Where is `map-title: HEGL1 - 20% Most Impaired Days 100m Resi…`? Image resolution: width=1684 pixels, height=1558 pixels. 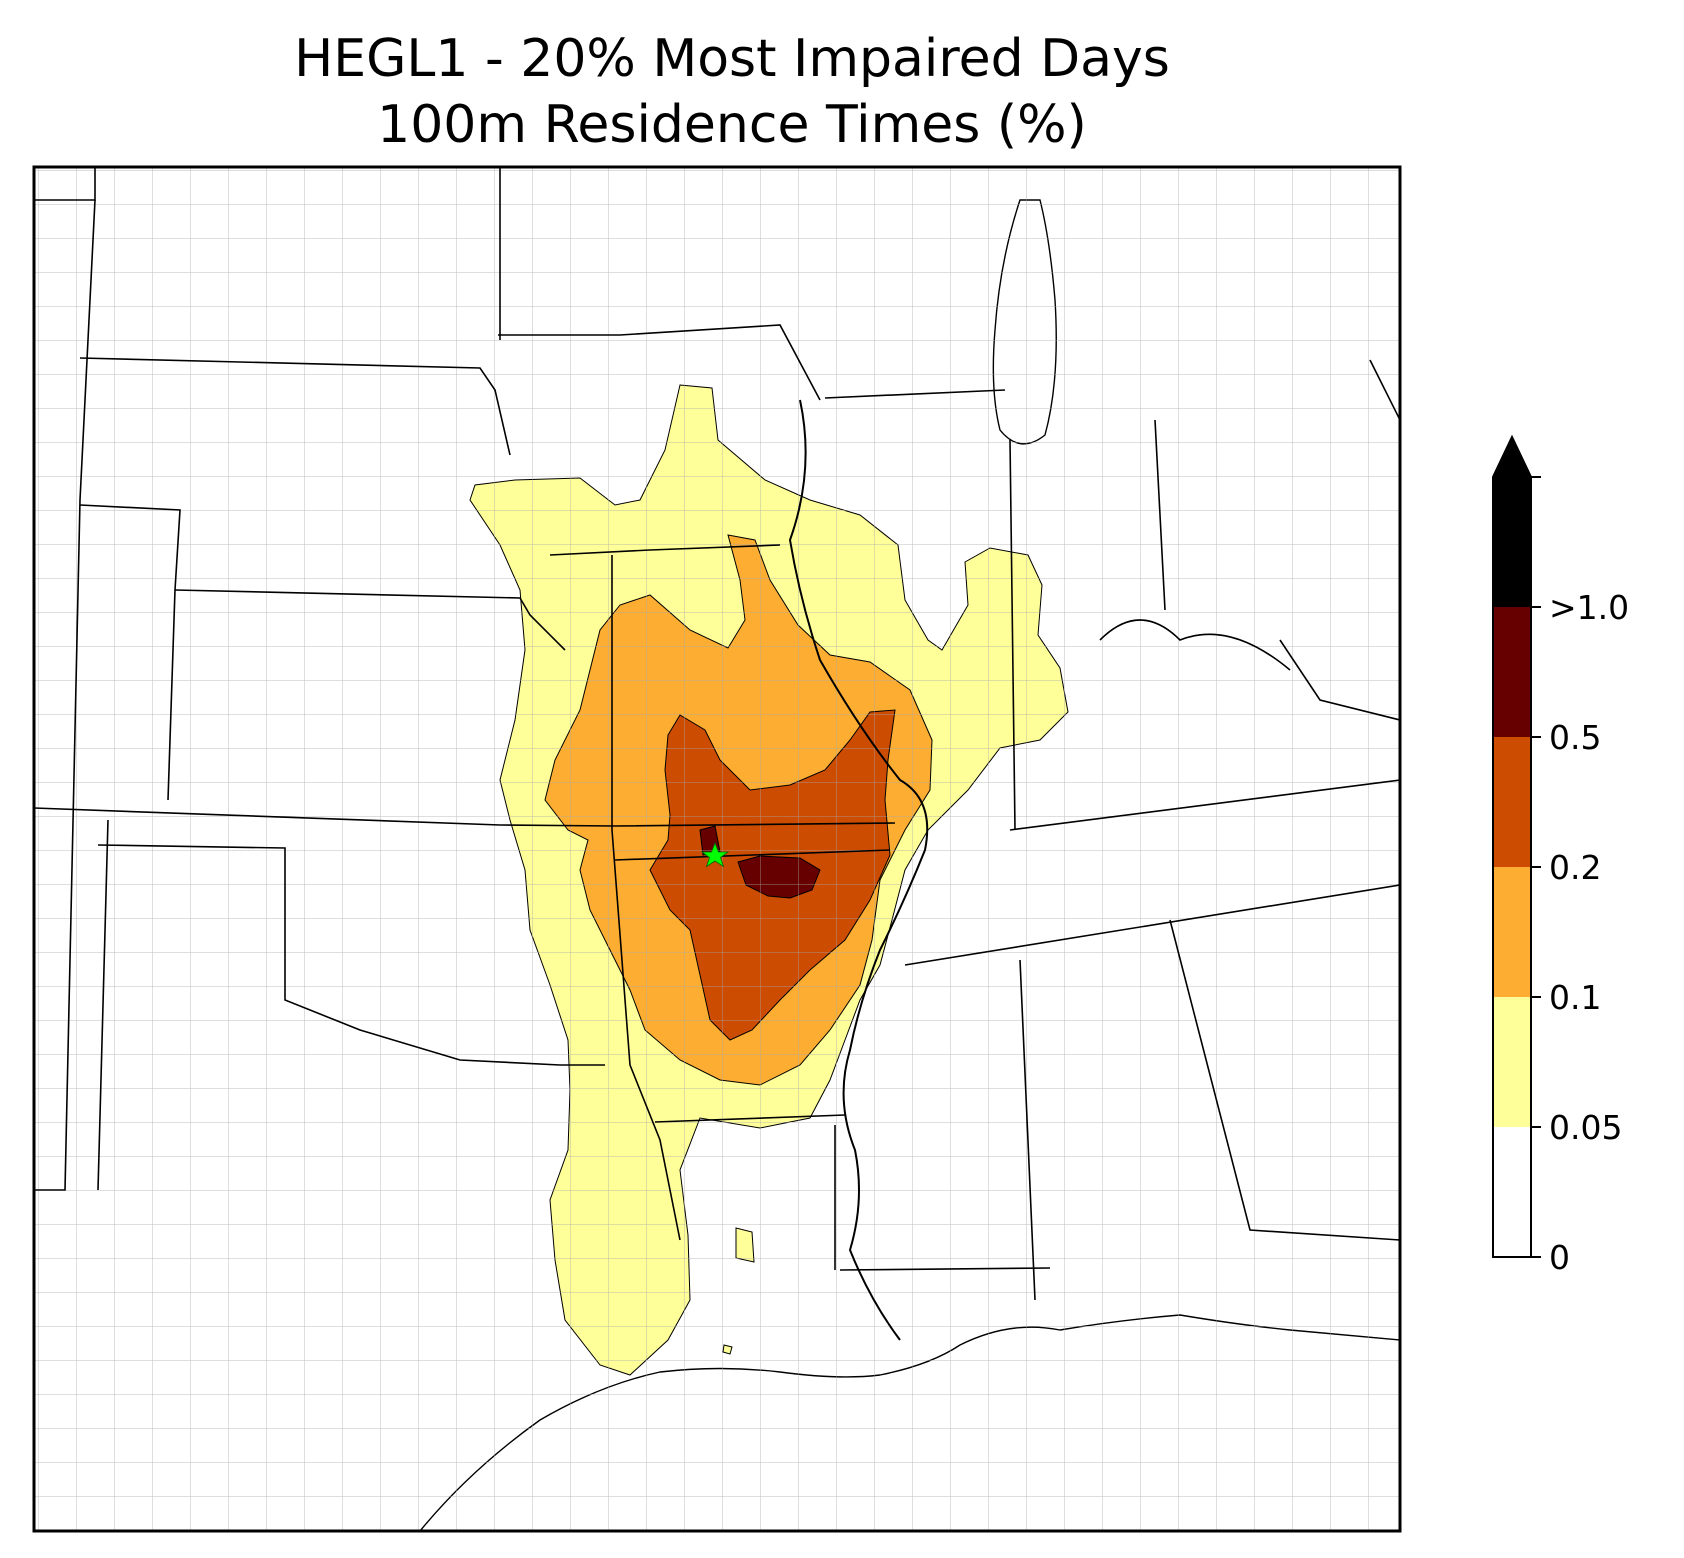 map-title: HEGL1 - 20% Most Impaired Days 100m Resi… is located at coordinates (732, 92).